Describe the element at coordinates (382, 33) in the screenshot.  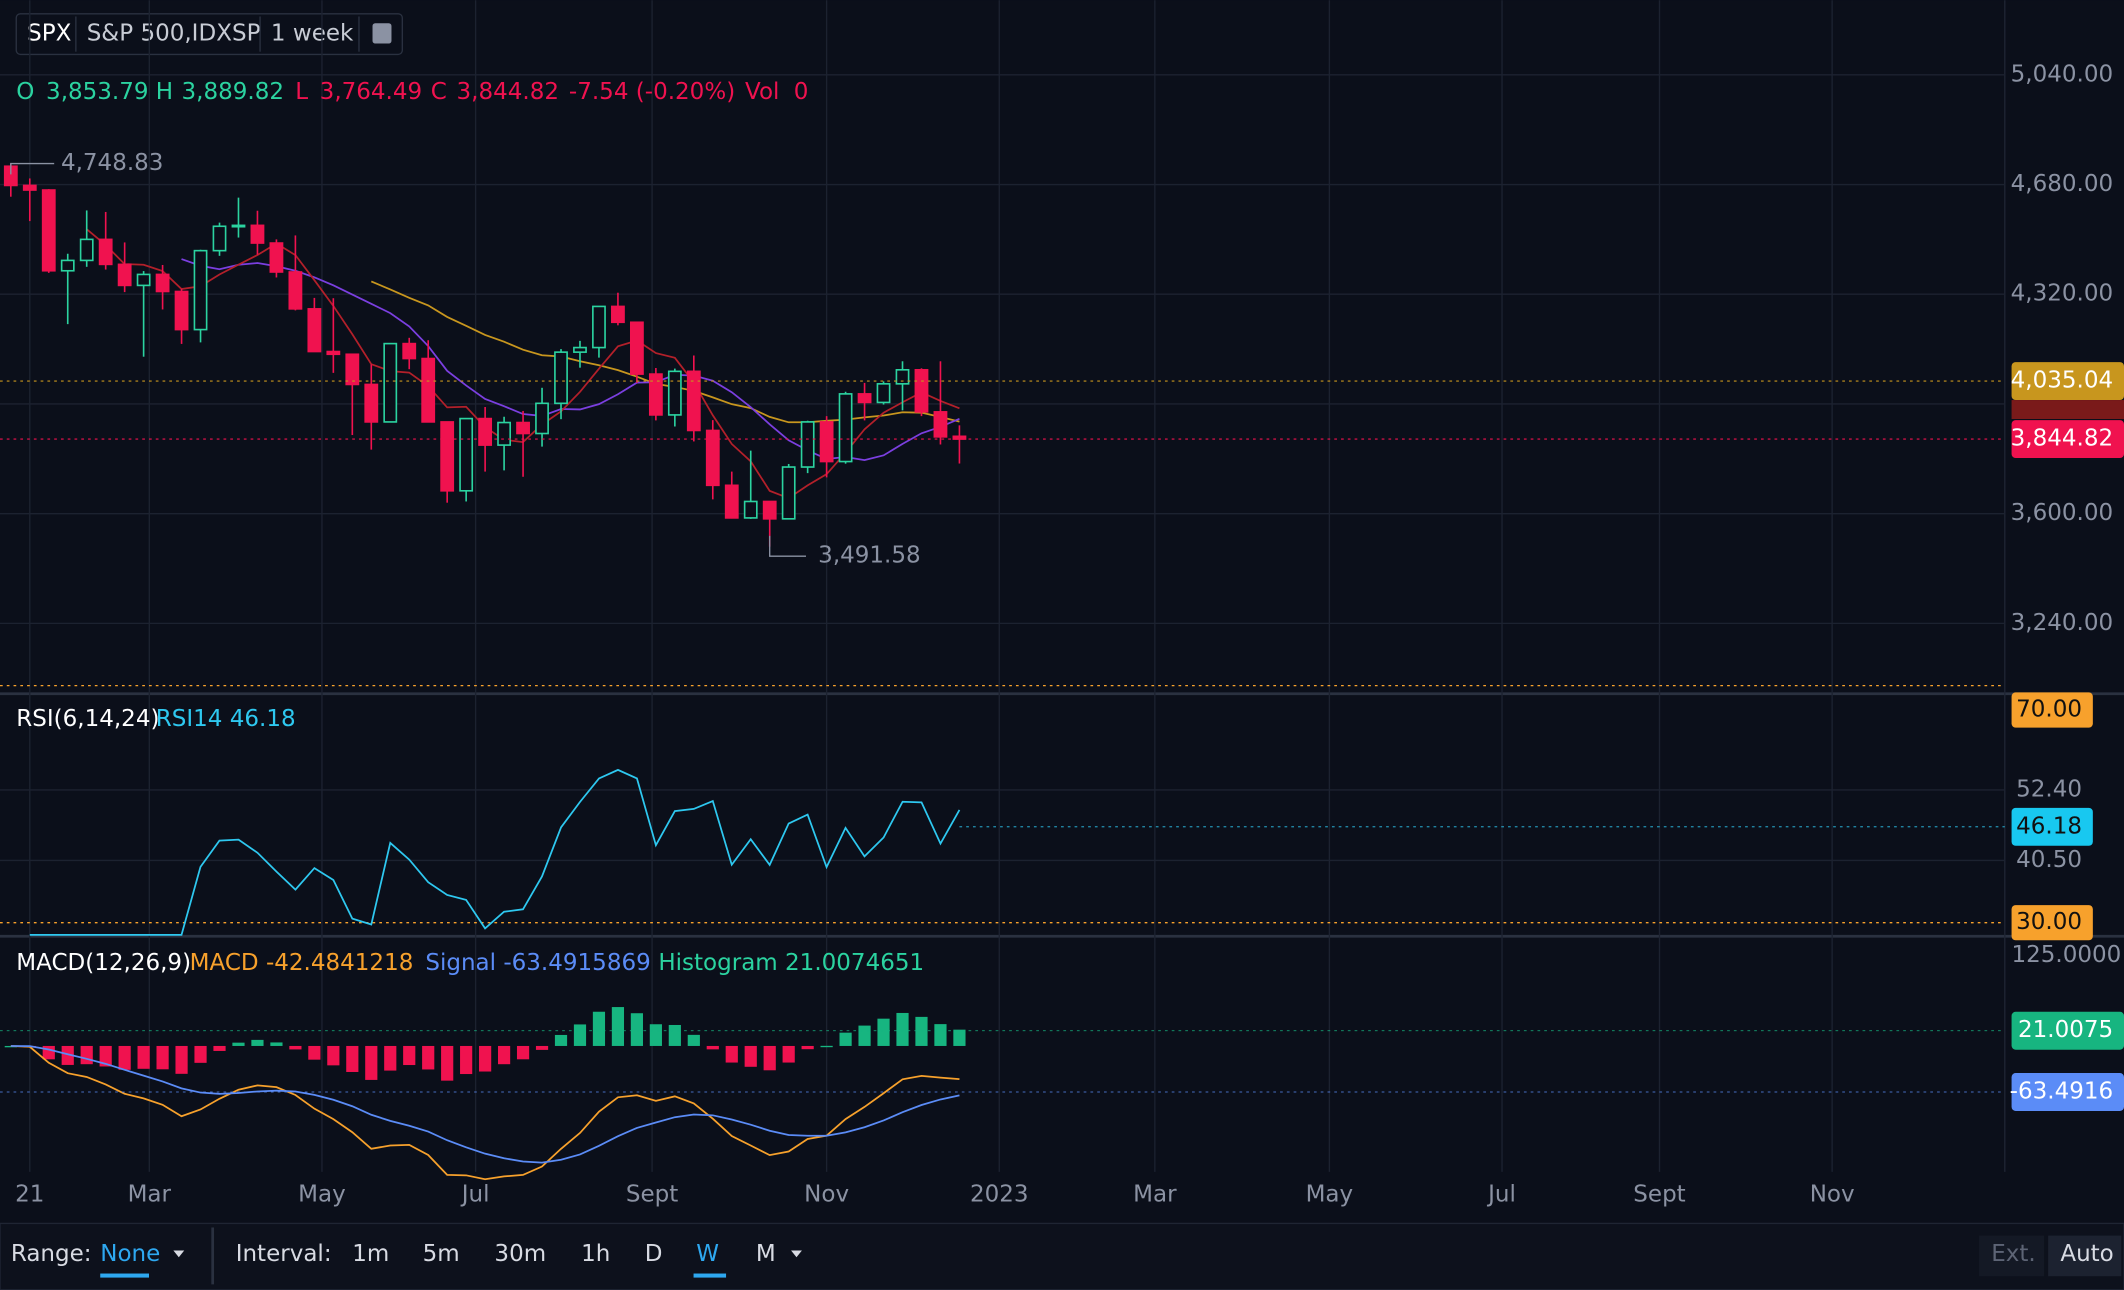
I see `settings-icon` at that location.